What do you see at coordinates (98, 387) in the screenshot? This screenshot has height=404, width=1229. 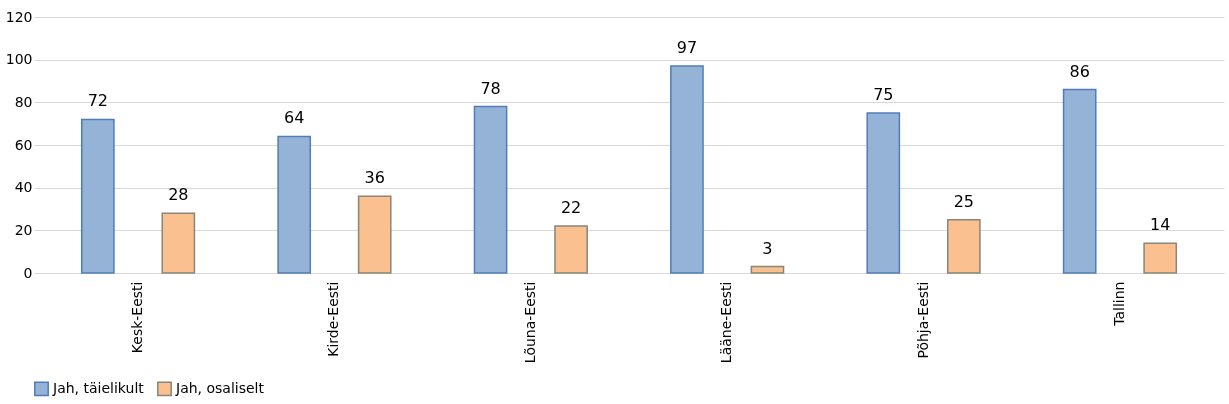 I see `legend-label: Jah, täielikult` at bounding box center [98, 387].